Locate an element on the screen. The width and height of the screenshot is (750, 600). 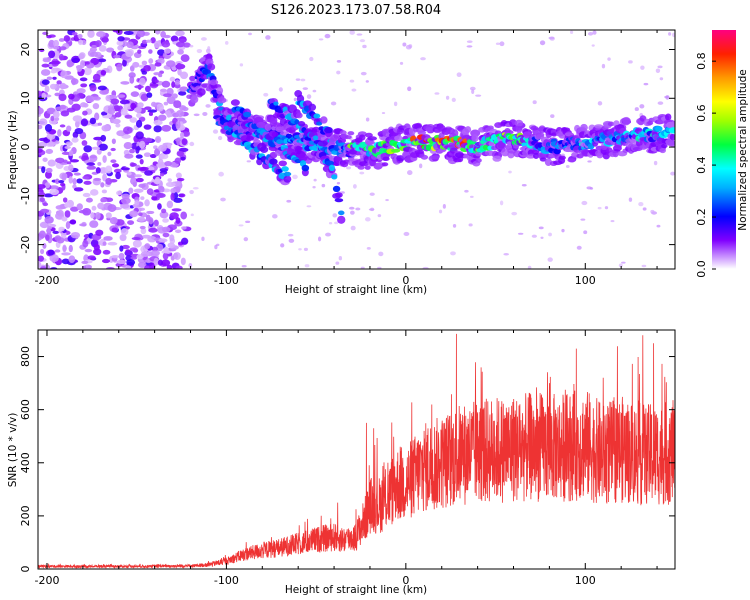
colorbar-label: Normalized spectral amplitude is located at coordinates (743, 149).